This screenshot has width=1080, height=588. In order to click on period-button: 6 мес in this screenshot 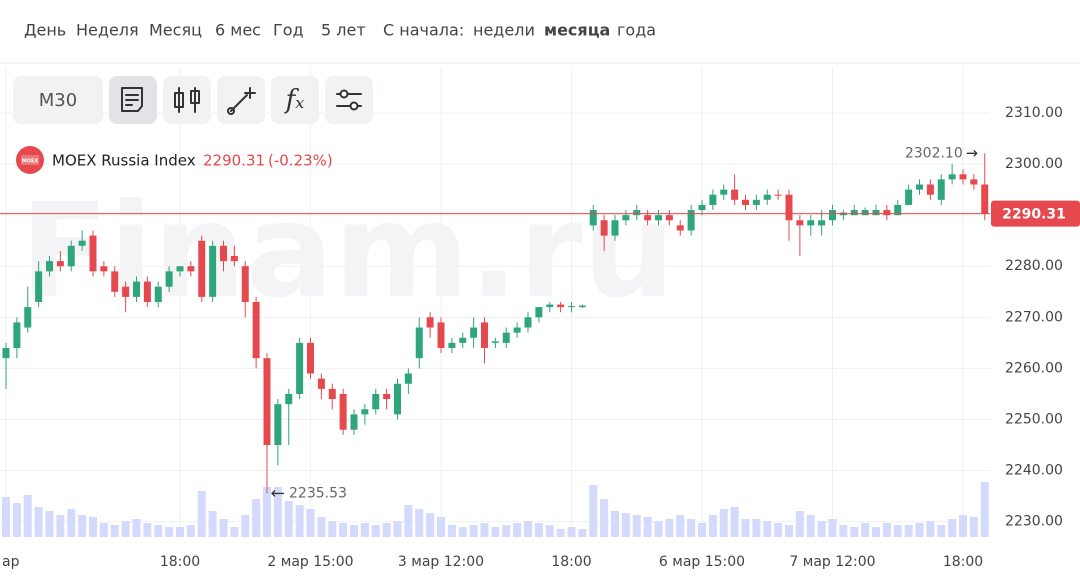, I will do `click(238, 30)`.